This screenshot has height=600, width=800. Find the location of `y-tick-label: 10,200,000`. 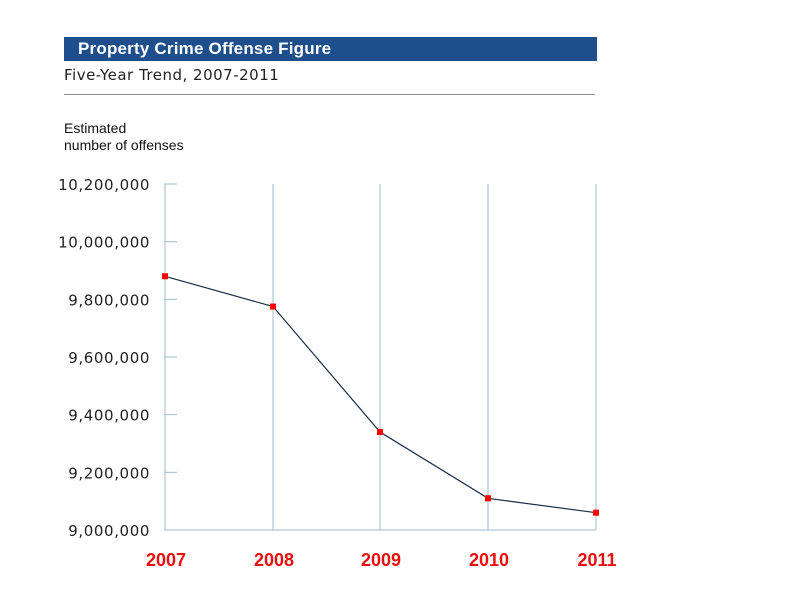

y-tick-label: 10,200,000 is located at coordinates (104, 185).